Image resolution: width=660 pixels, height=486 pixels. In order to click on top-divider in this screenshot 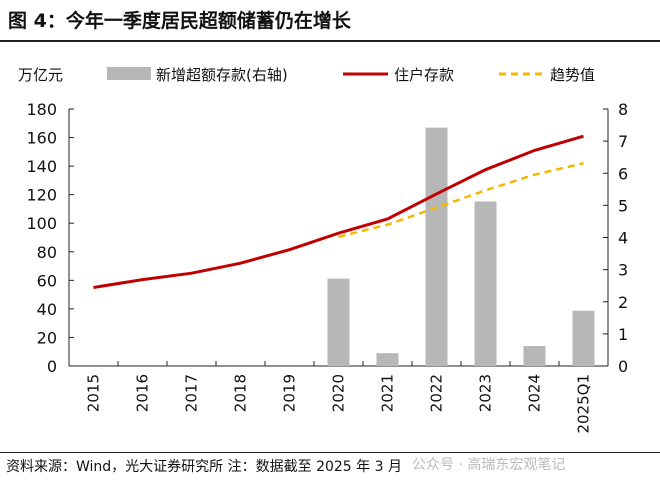, I will do `click(330, 41)`.